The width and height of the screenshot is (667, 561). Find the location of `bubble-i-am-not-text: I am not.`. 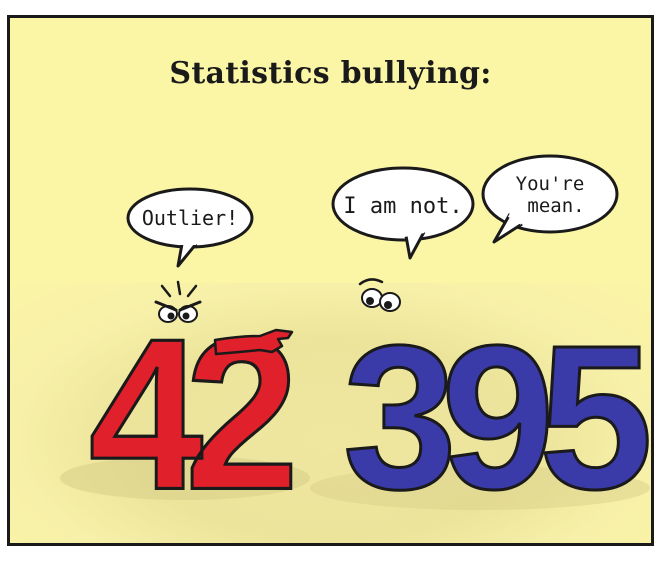

bubble-i-am-not-text: I am not. is located at coordinates (402, 206).